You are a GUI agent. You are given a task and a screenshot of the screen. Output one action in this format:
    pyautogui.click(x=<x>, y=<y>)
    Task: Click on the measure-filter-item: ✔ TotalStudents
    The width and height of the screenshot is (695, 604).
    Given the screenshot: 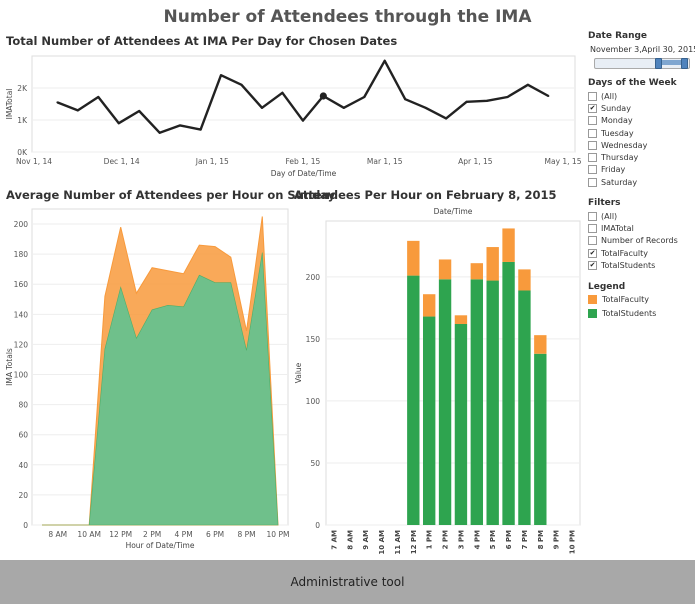 What is the action you would take?
    pyautogui.click(x=633, y=265)
    